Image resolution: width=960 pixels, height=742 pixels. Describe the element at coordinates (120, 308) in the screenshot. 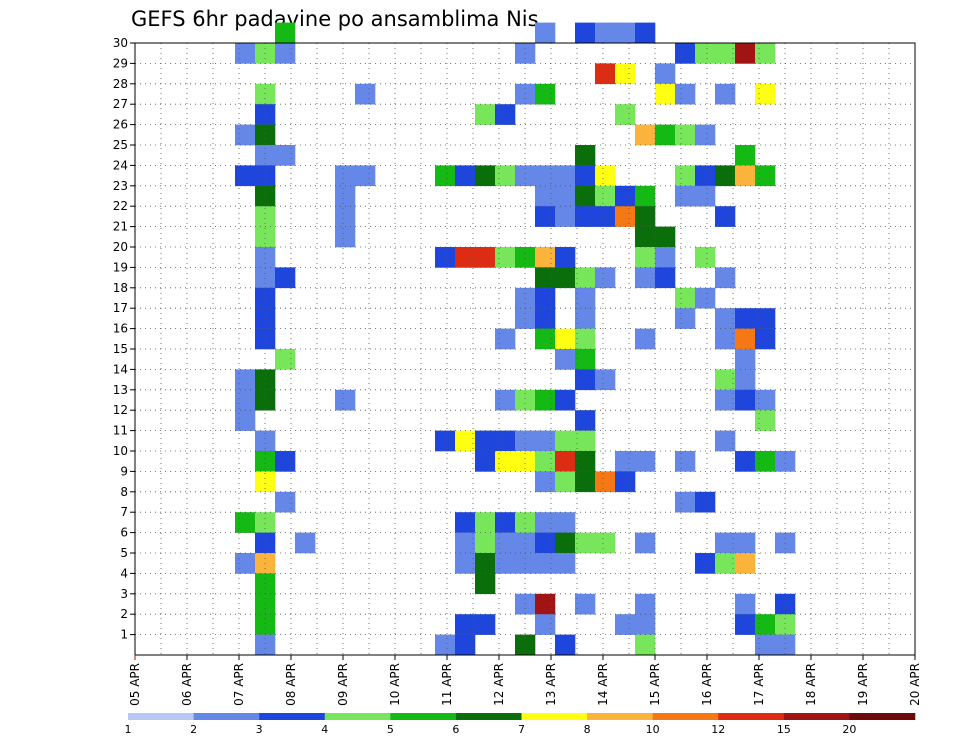

I see `y-tick-label: 17` at that location.